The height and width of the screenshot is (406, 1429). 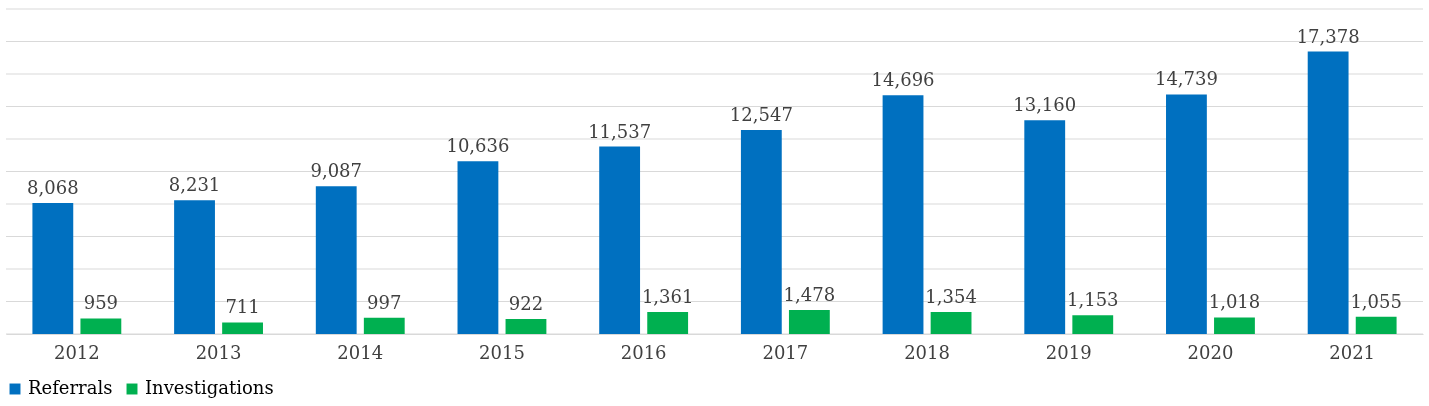 I want to click on data-label: 1,354, so click(x=951, y=296).